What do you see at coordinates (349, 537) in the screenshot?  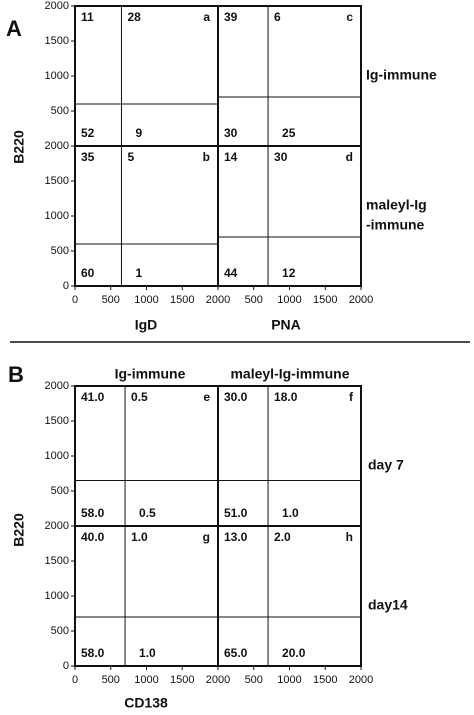 I see `panel-letter: h` at bounding box center [349, 537].